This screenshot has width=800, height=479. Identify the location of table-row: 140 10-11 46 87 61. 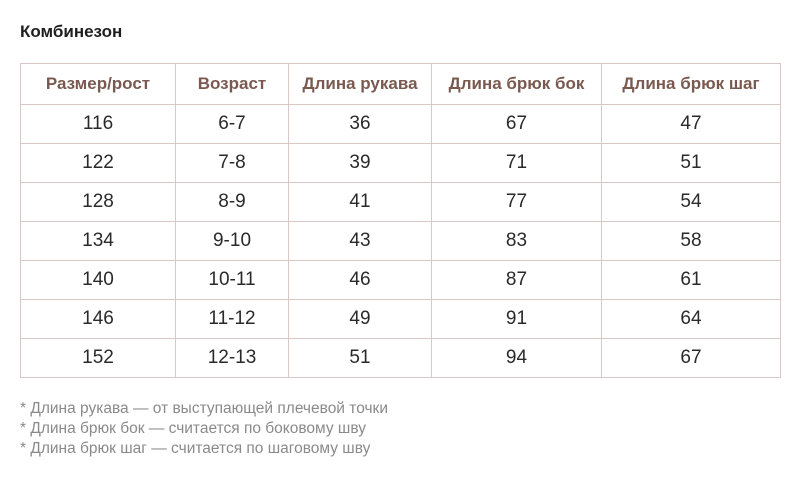
(400, 280).